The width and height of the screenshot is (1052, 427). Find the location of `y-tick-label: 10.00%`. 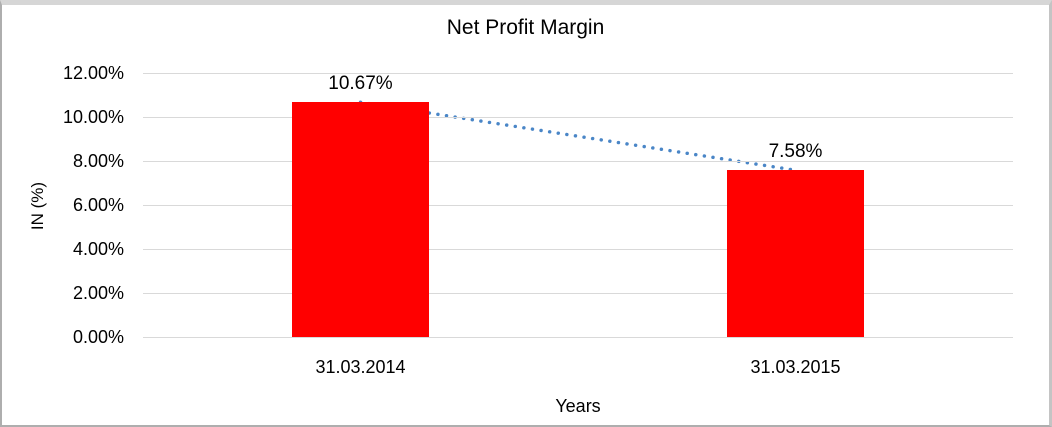

y-tick-label: 10.00% is located at coordinates (93, 117).